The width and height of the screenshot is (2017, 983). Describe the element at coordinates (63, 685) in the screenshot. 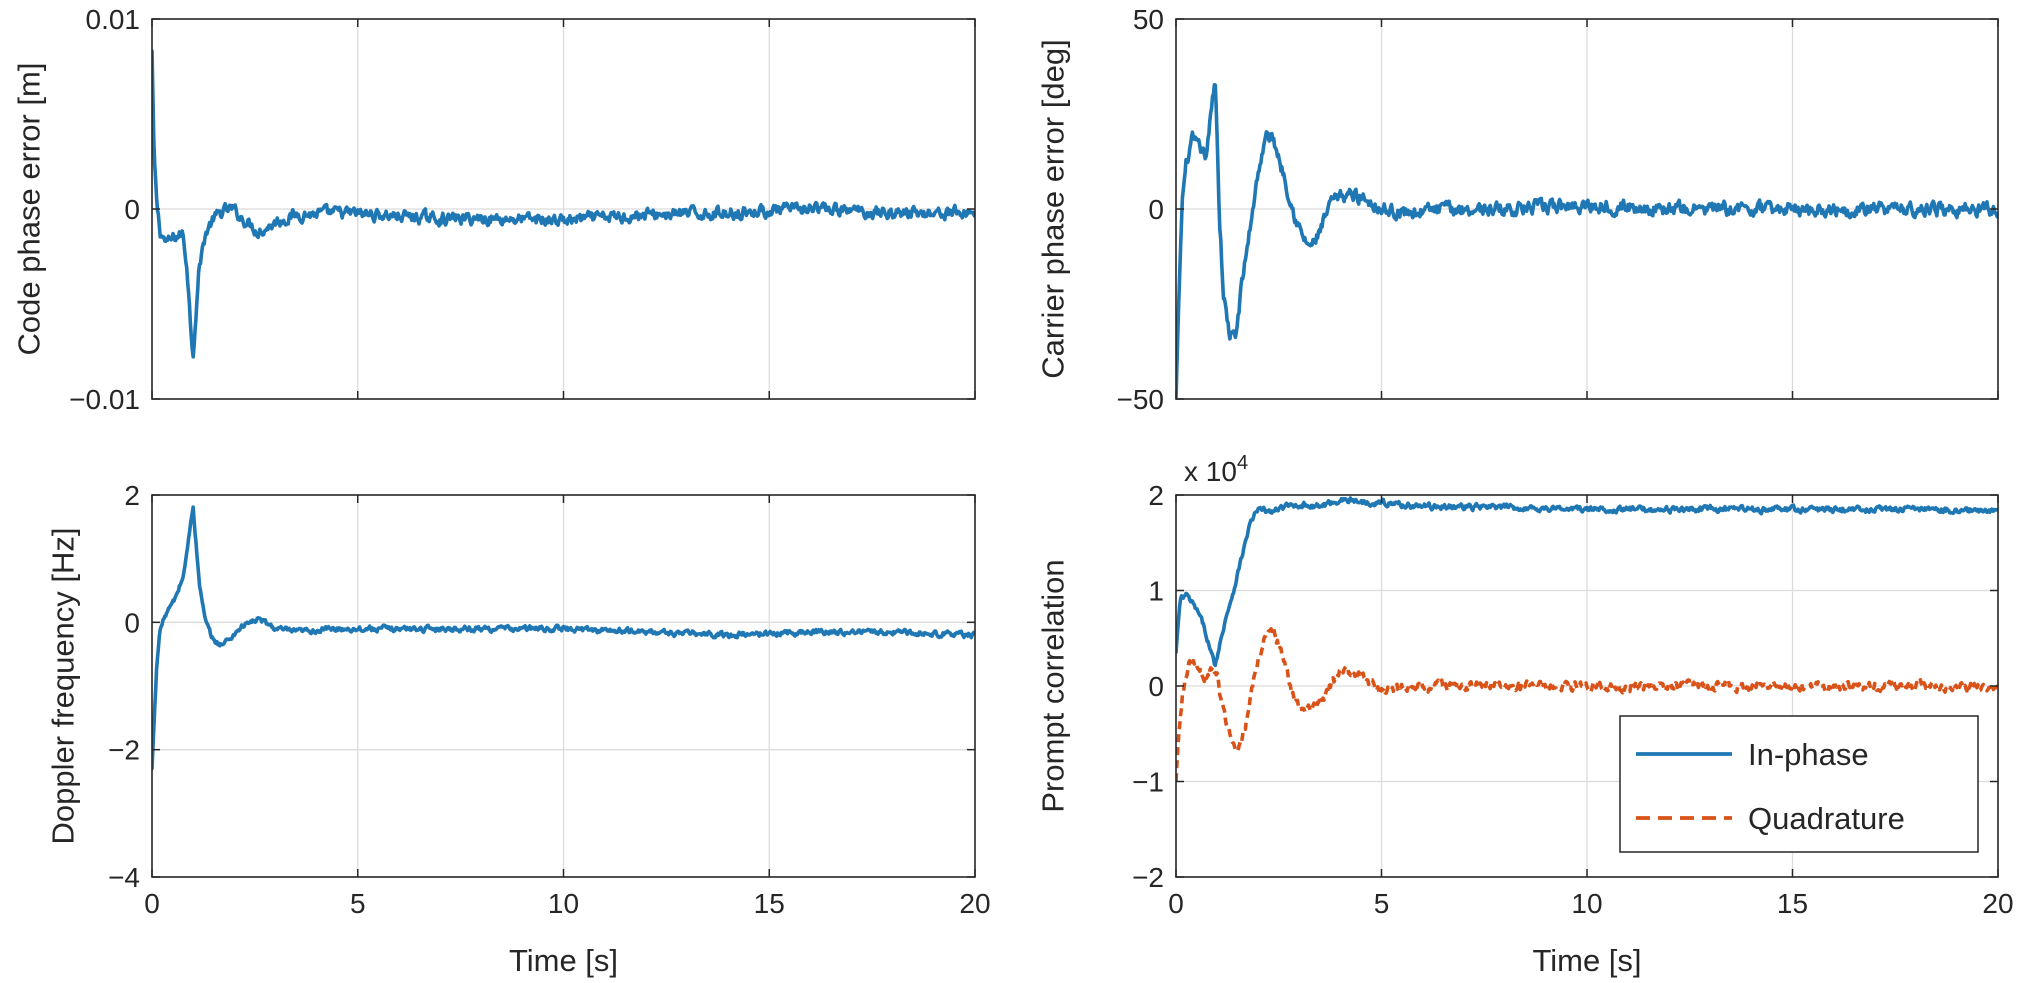

I see `y-axis-label: Doppler frequency [Hz]` at that location.